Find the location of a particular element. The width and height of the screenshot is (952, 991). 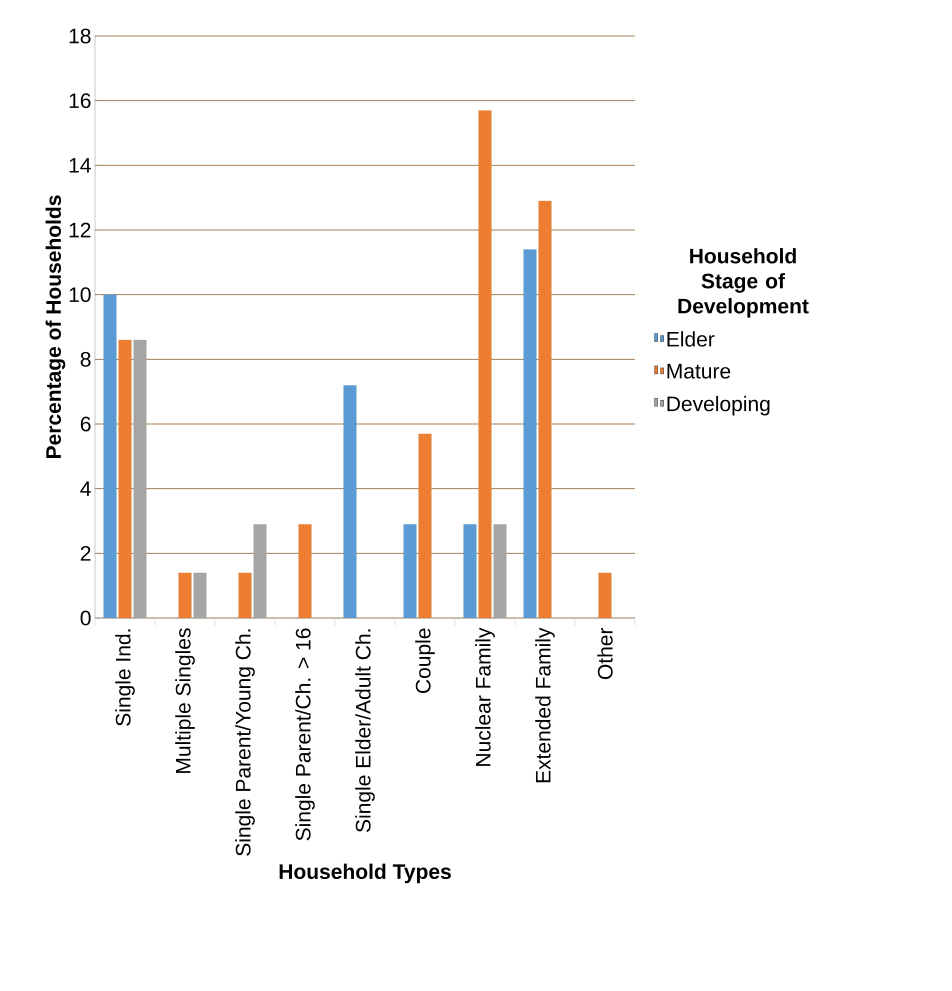

y-tick-label: 10 is located at coordinates (80, 294).